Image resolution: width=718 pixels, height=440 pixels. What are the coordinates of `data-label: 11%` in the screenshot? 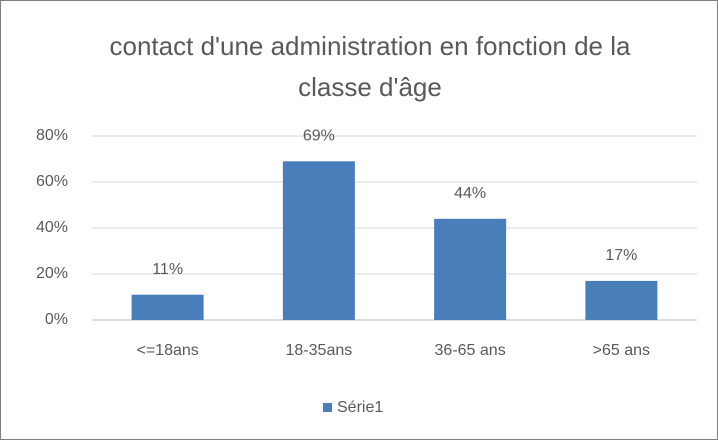 It's located at (167, 269).